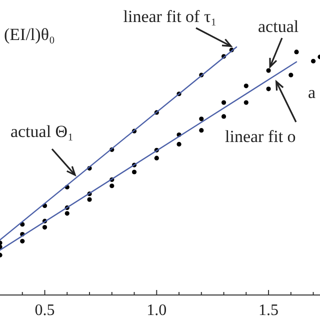  I want to click on annotation: linear fit of τ₁, so click(170, 16).